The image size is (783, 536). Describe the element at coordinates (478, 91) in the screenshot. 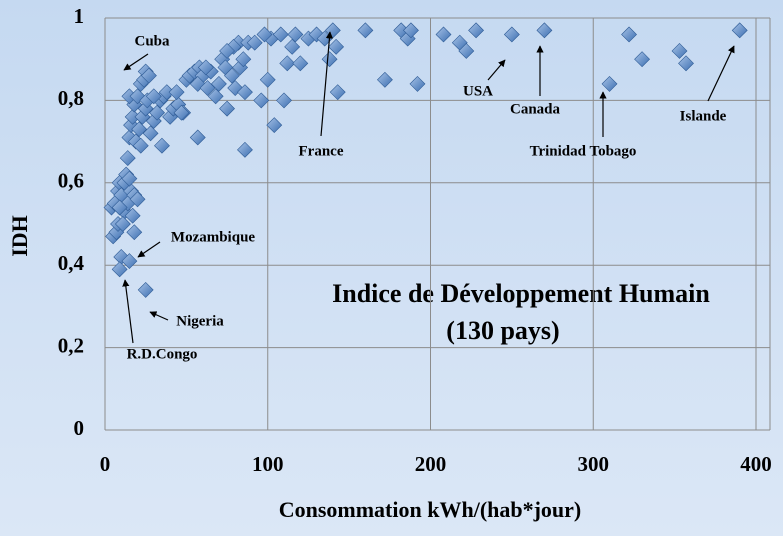

I see `annotation: USA` at that location.